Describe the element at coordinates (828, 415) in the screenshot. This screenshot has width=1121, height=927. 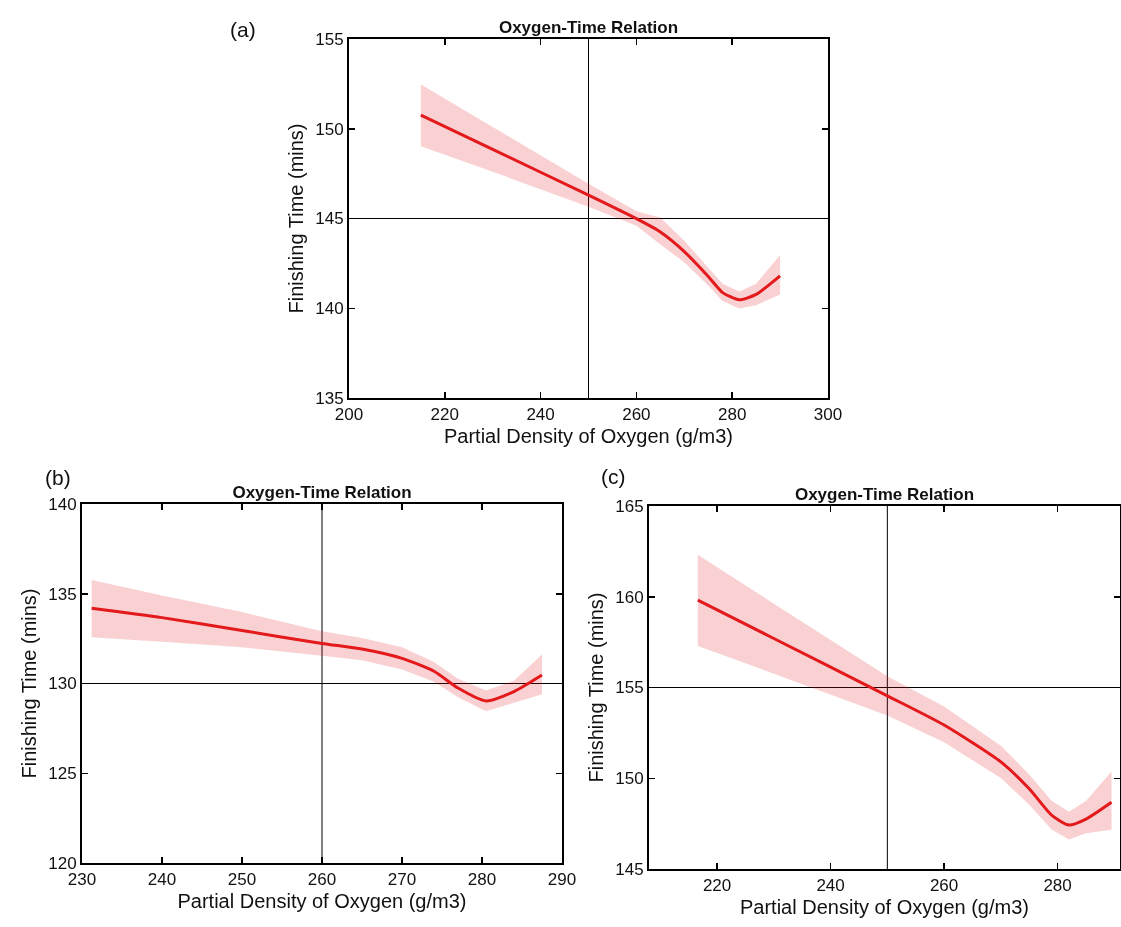
I see `x-tick-label: 300` at that location.